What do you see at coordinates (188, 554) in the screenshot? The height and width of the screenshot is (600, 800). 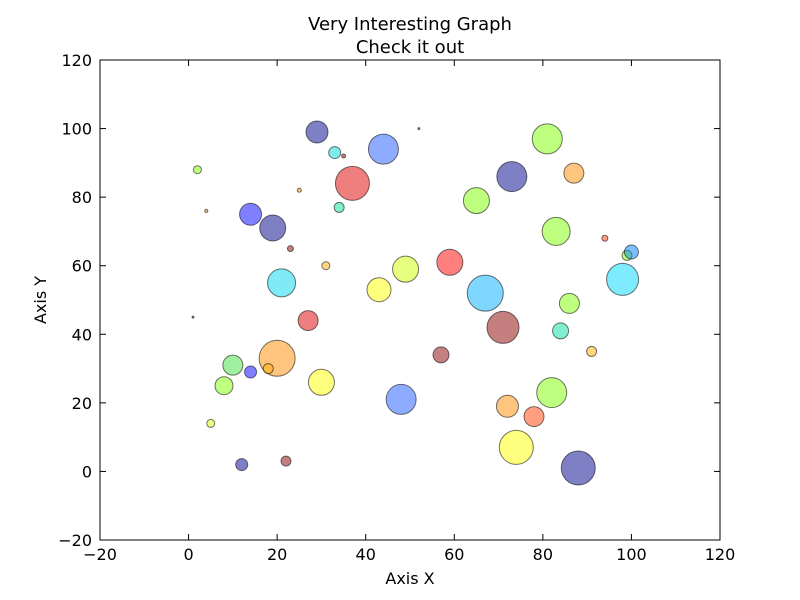 I see `x-tick-label: 0` at bounding box center [188, 554].